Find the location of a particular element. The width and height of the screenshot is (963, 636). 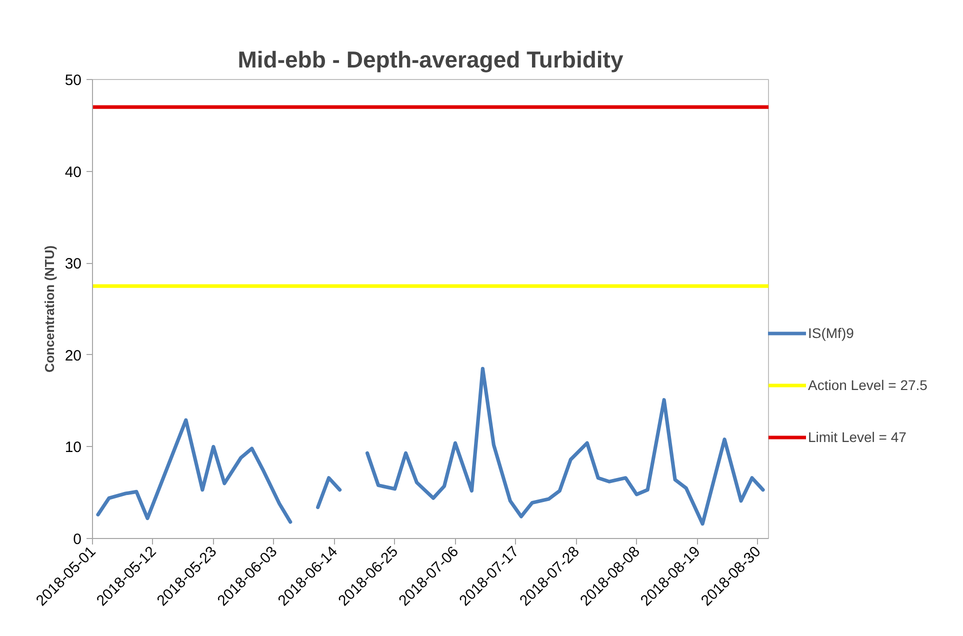

y-axis-title: Concentration (NTU) is located at coordinates (49, 309).